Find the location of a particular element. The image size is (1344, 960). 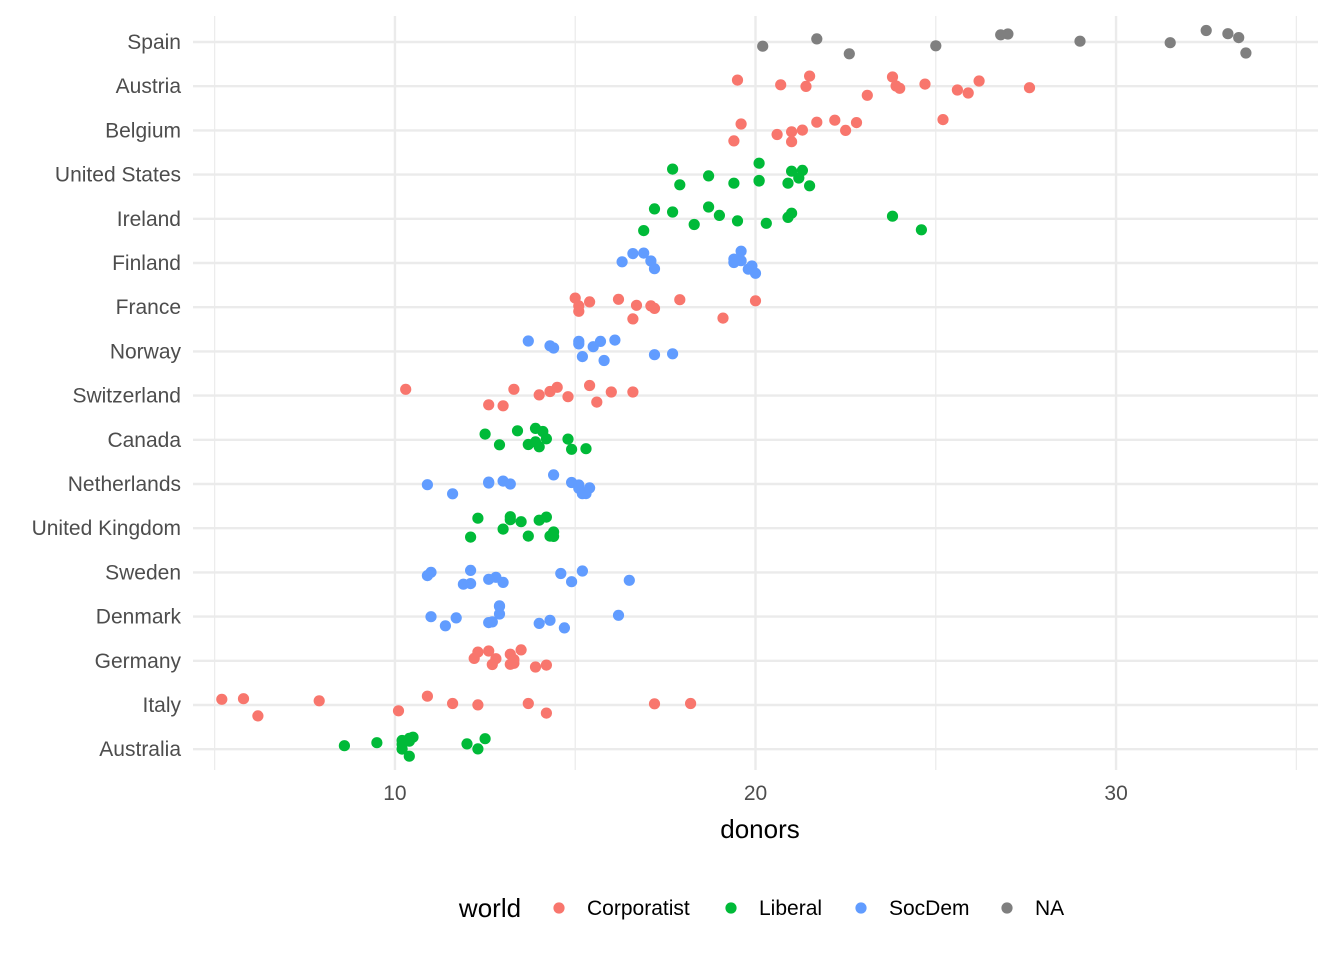

y-tick-label-france: France is located at coordinates (148, 307).